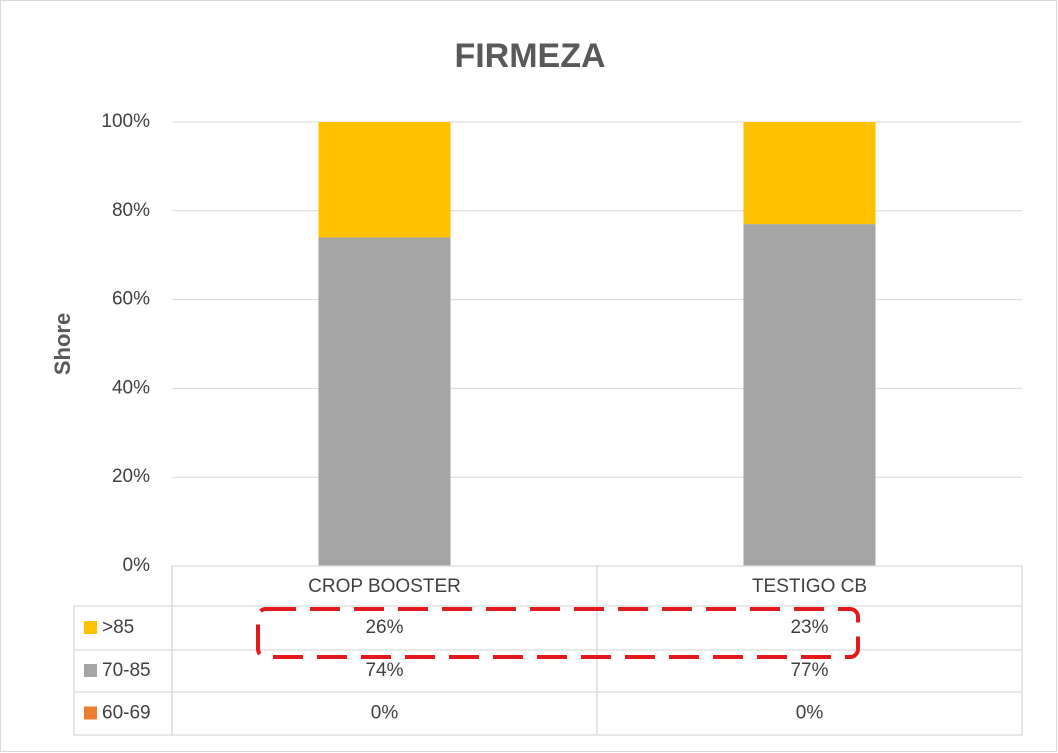 The height and width of the screenshot is (753, 1058). I want to click on legend-label: 60-69, so click(126, 713).